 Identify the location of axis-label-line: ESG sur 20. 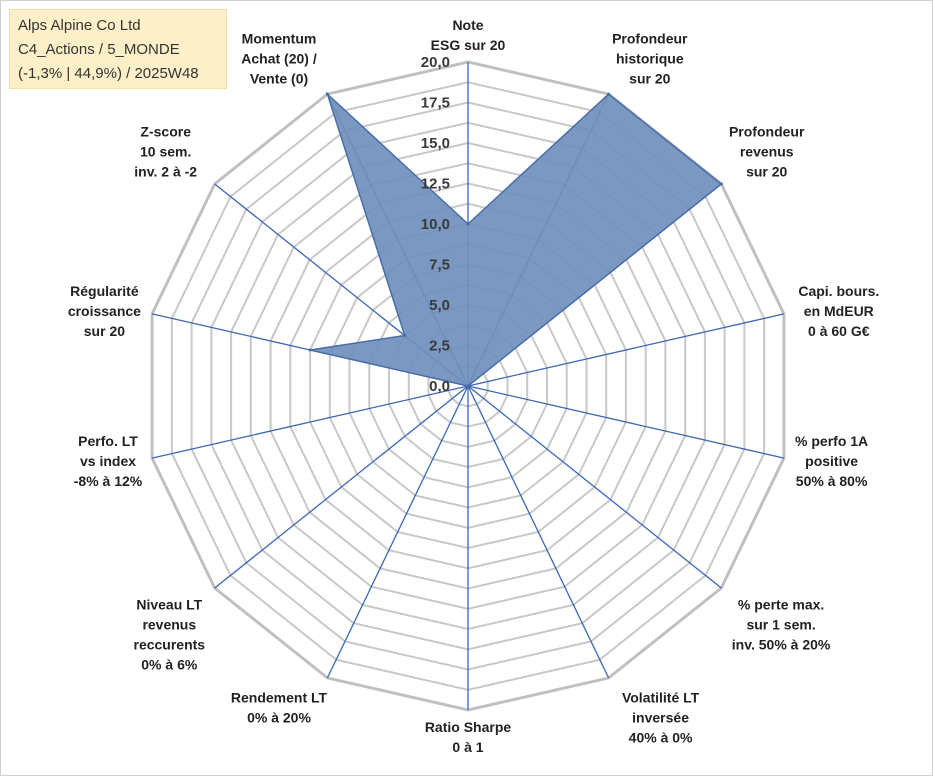
(468, 45).